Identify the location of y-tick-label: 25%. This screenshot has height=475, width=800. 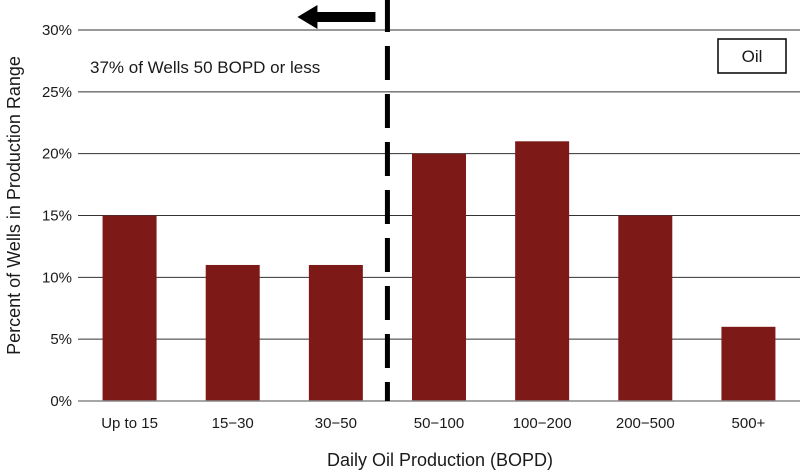
(57, 92).